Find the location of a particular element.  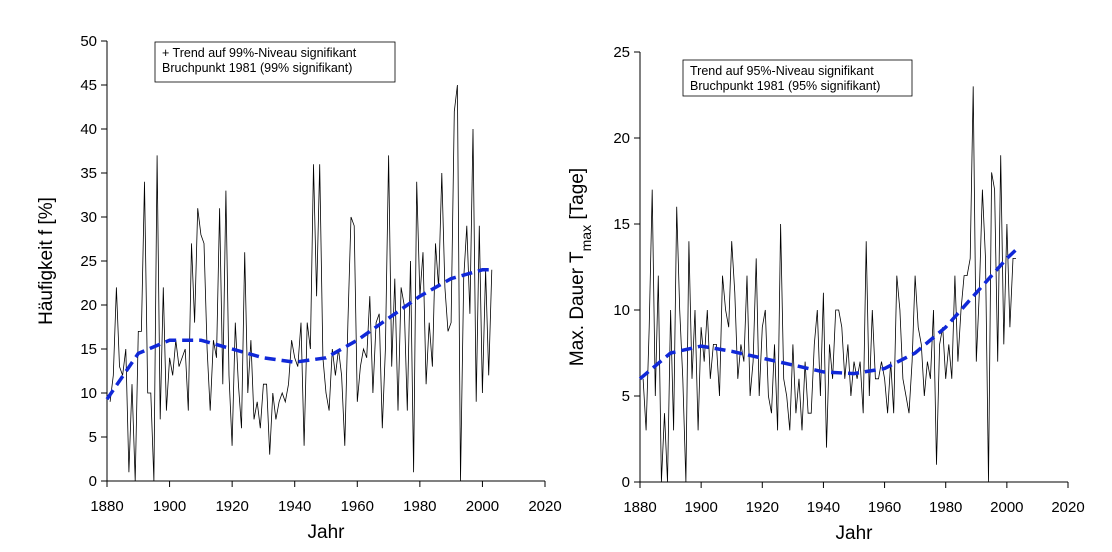

y-tick-label: 35 is located at coordinates (88, 173).